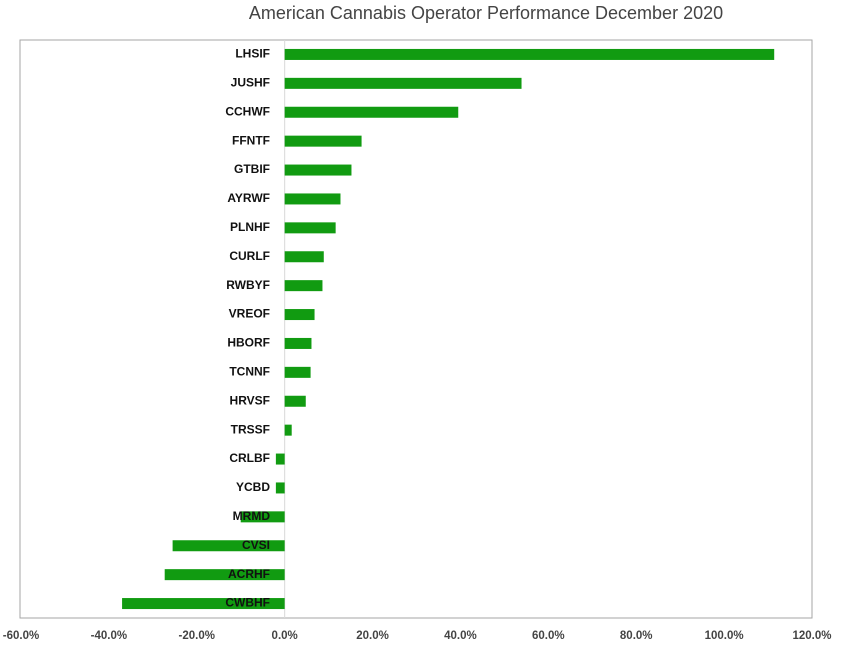  Describe the element at coordinates (372, 636) in the screenshot. I see `x-tick-label: 20.0%` at that location.